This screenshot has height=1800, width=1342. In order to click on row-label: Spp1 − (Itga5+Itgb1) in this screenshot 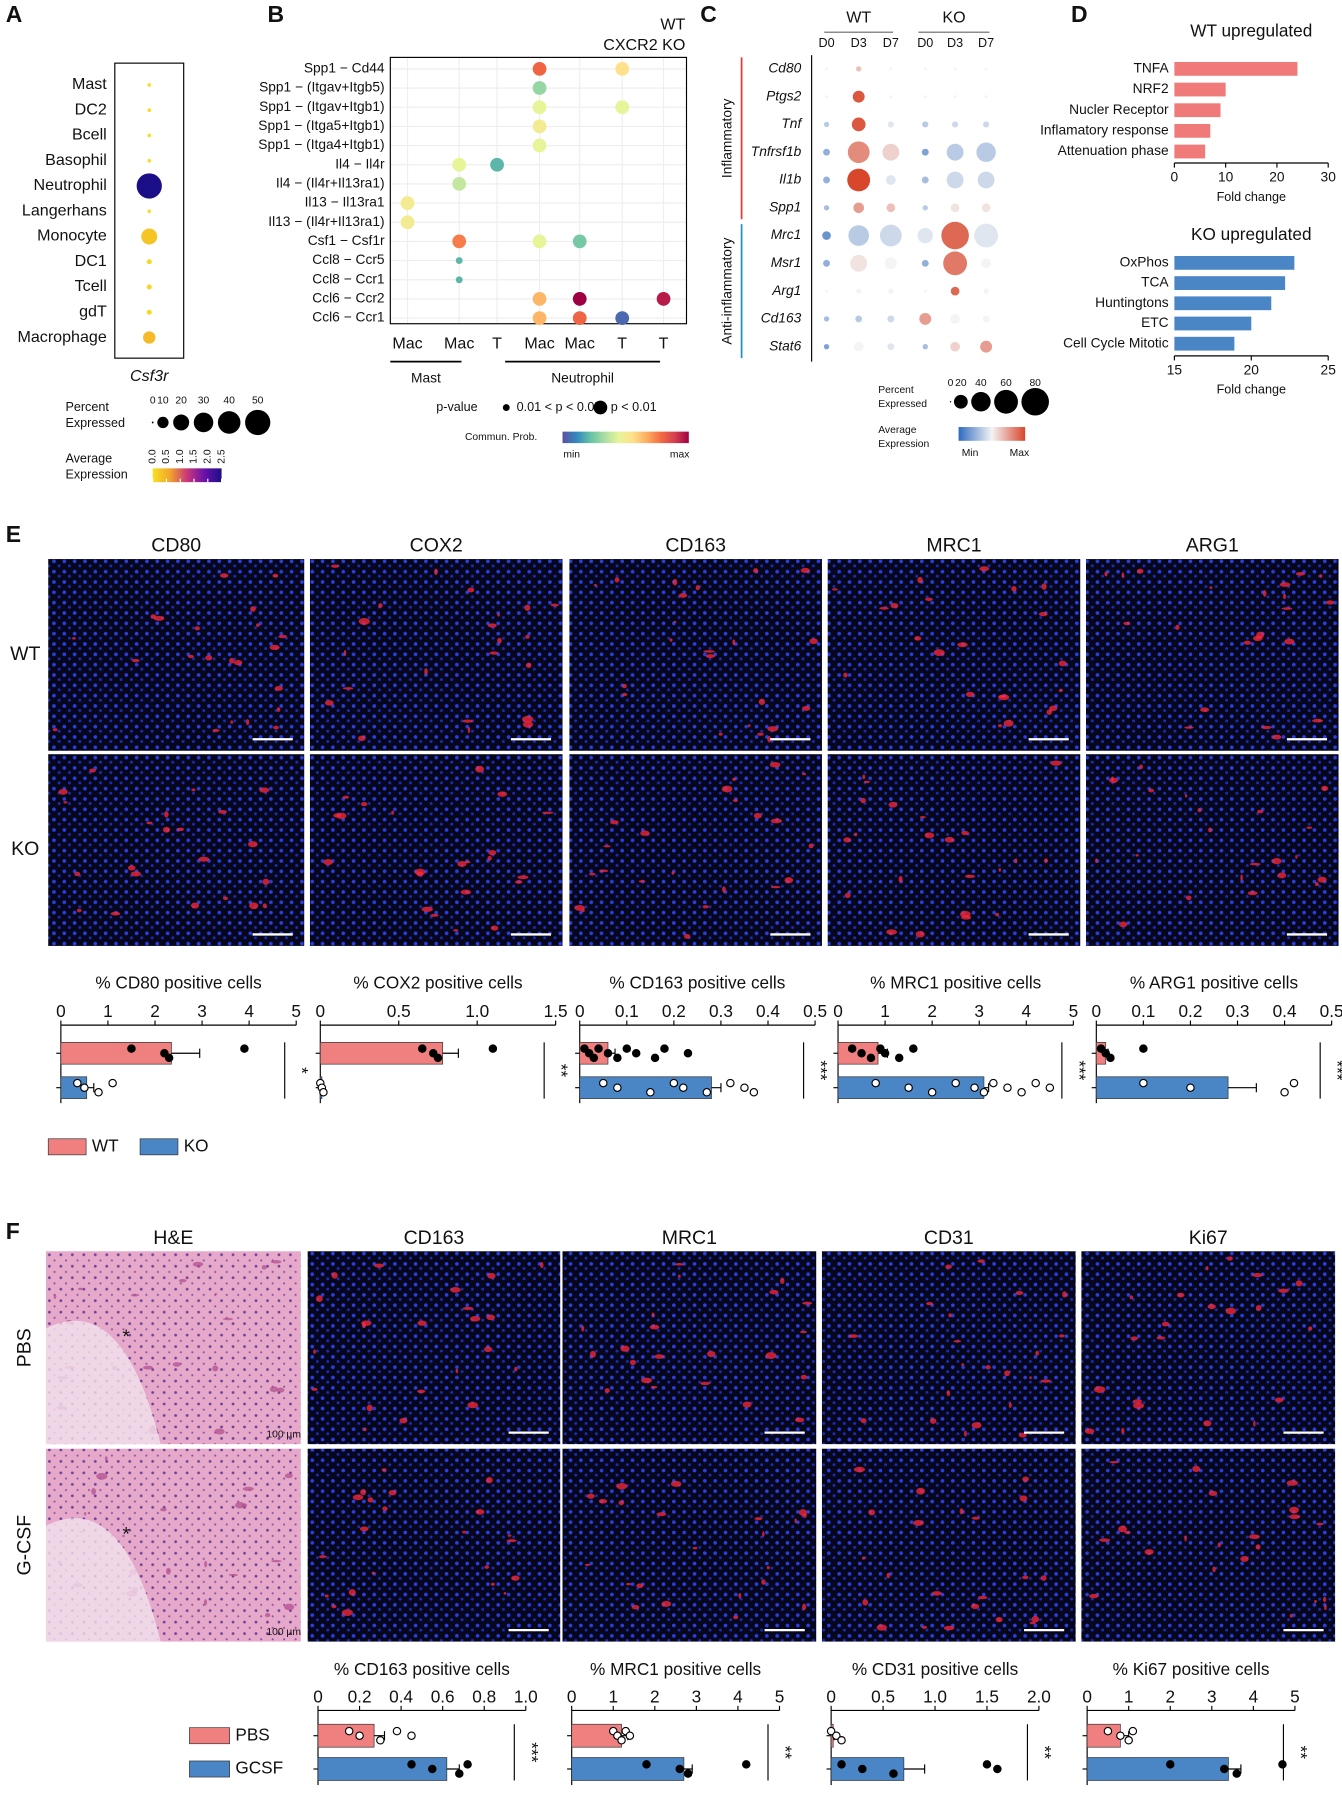, I will do `click(321, 125)`.